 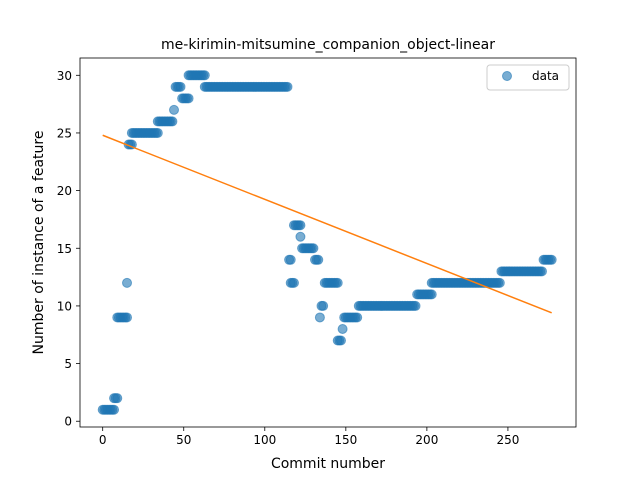 What do you see at coordinates (426, 440) in the screenshot?
I see `x-tick-label: 200` at bounding box center [426, 440].